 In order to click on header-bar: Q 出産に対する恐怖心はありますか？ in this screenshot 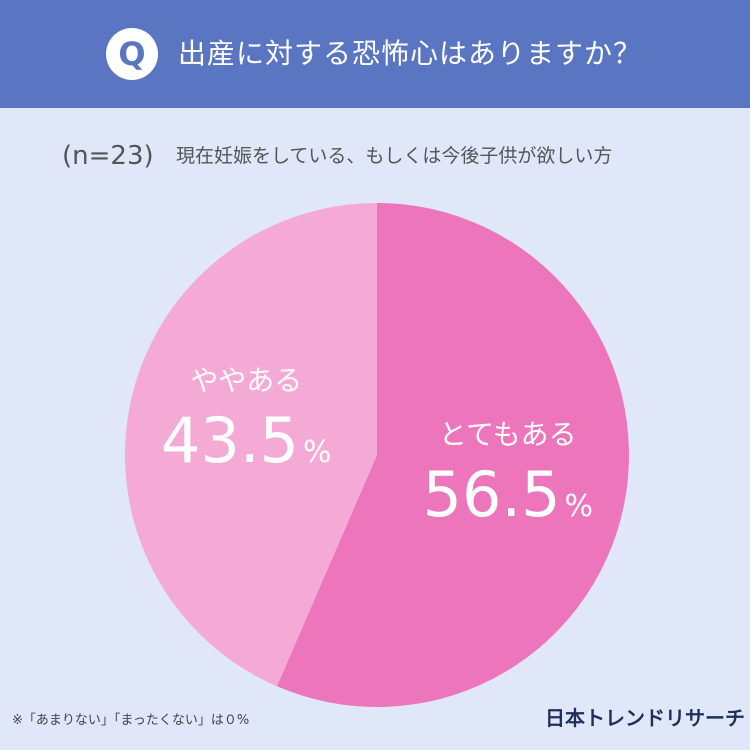, I will do `click(375, 54)`.